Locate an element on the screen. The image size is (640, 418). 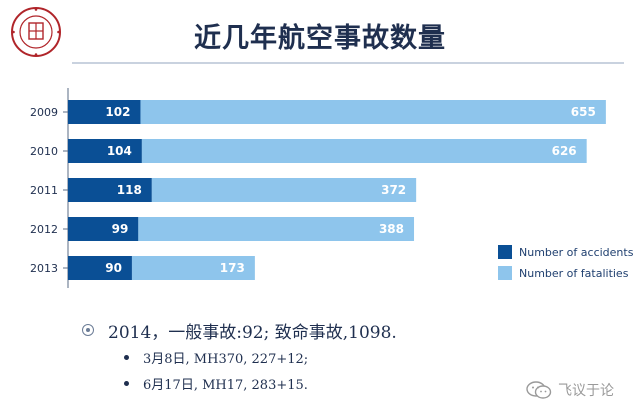
notes-sub-item: 6月17日, MH17, 283+15. is located at coordinates (363, 383).